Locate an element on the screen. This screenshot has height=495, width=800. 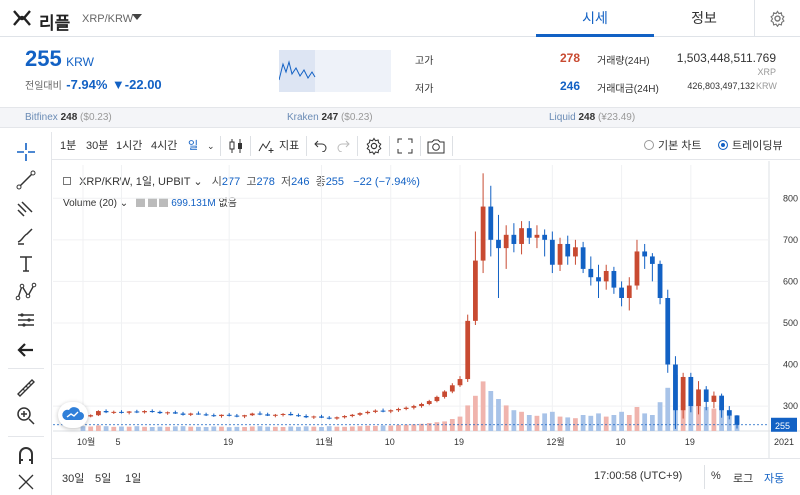
camera-icon is located at coordinates (436, 146).